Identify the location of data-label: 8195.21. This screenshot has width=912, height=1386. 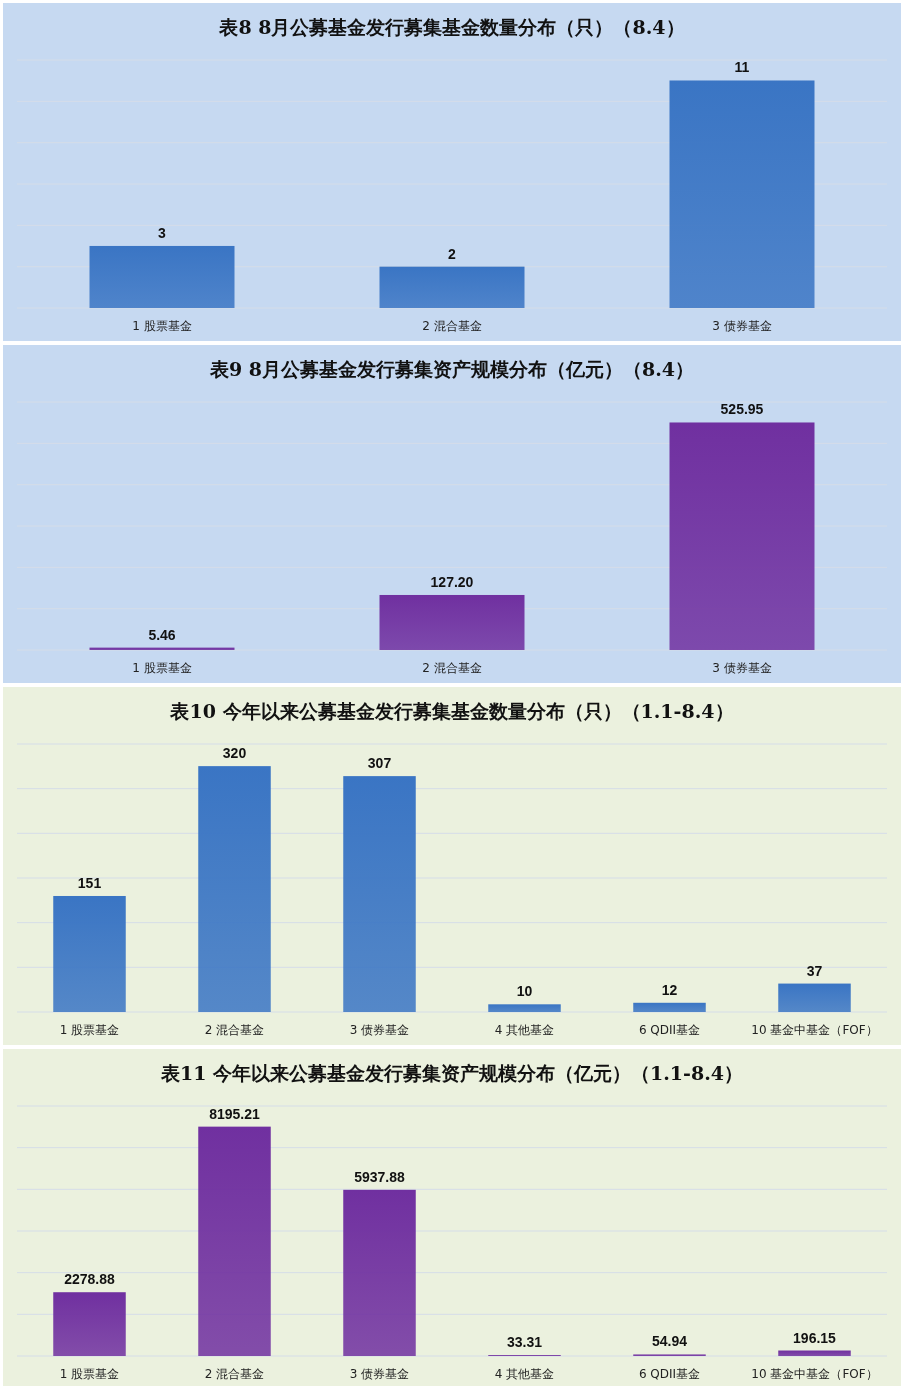
(235, 1113).